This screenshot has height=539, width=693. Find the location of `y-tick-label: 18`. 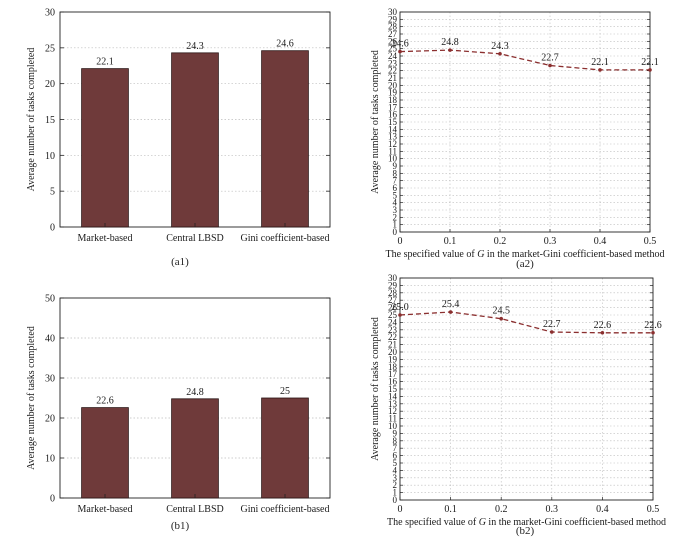

y-tick-label: 18 is located at coordinates (393, 100).